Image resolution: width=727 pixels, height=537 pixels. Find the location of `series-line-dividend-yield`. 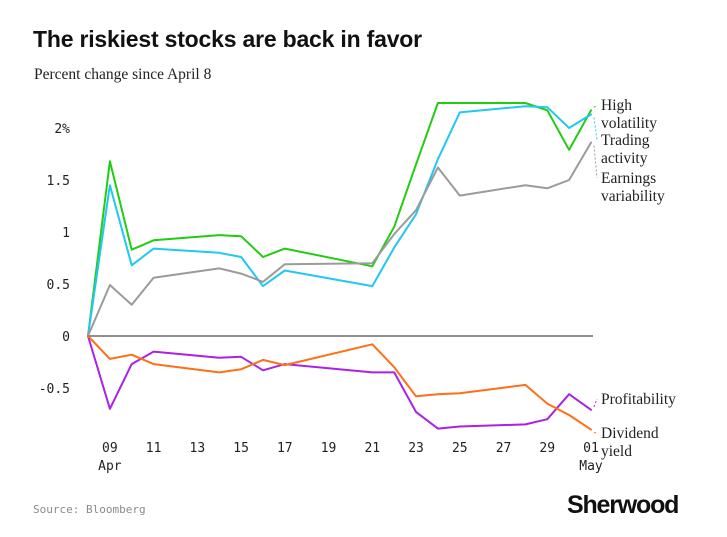

series-line-dividend-yield is located at coordinates (339, 383).